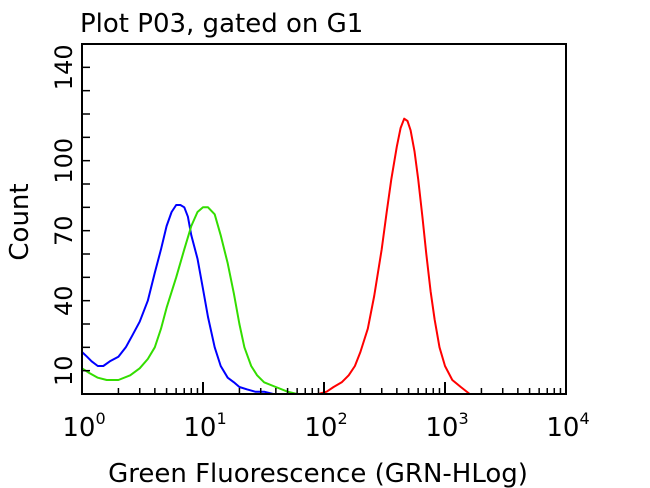  I want to click on y-axis-ticks: 10 40 70 100 140, so click(70, 219).